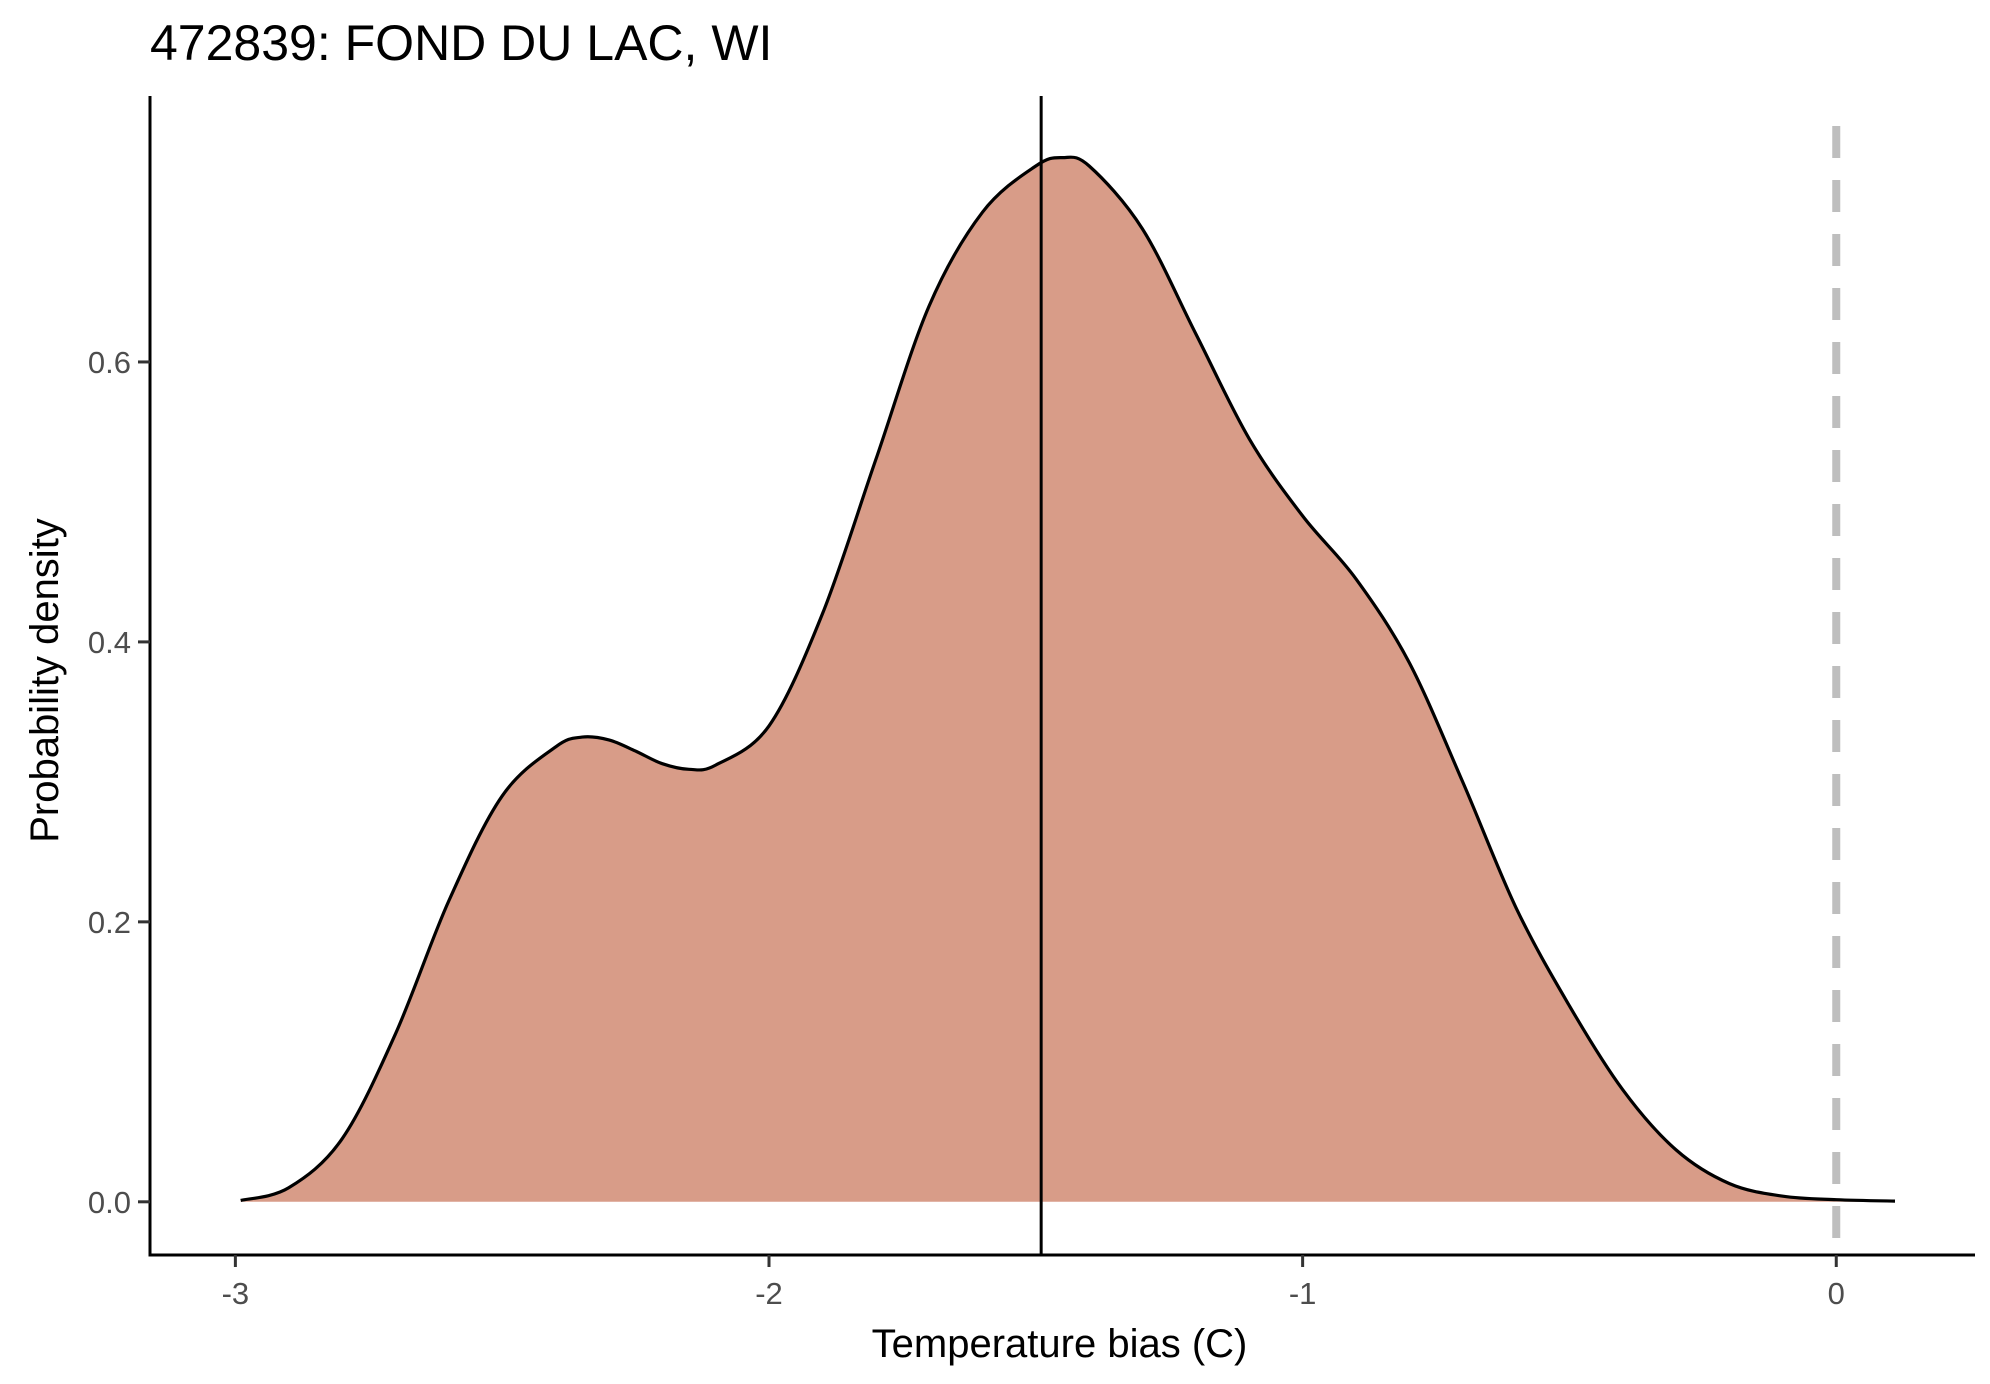 The image size is (1990, 1384). What do you see at coordinates (109, 642) in the screenshot?
I see `y-tick-label: 0.4` at bounding box center [109, 642].